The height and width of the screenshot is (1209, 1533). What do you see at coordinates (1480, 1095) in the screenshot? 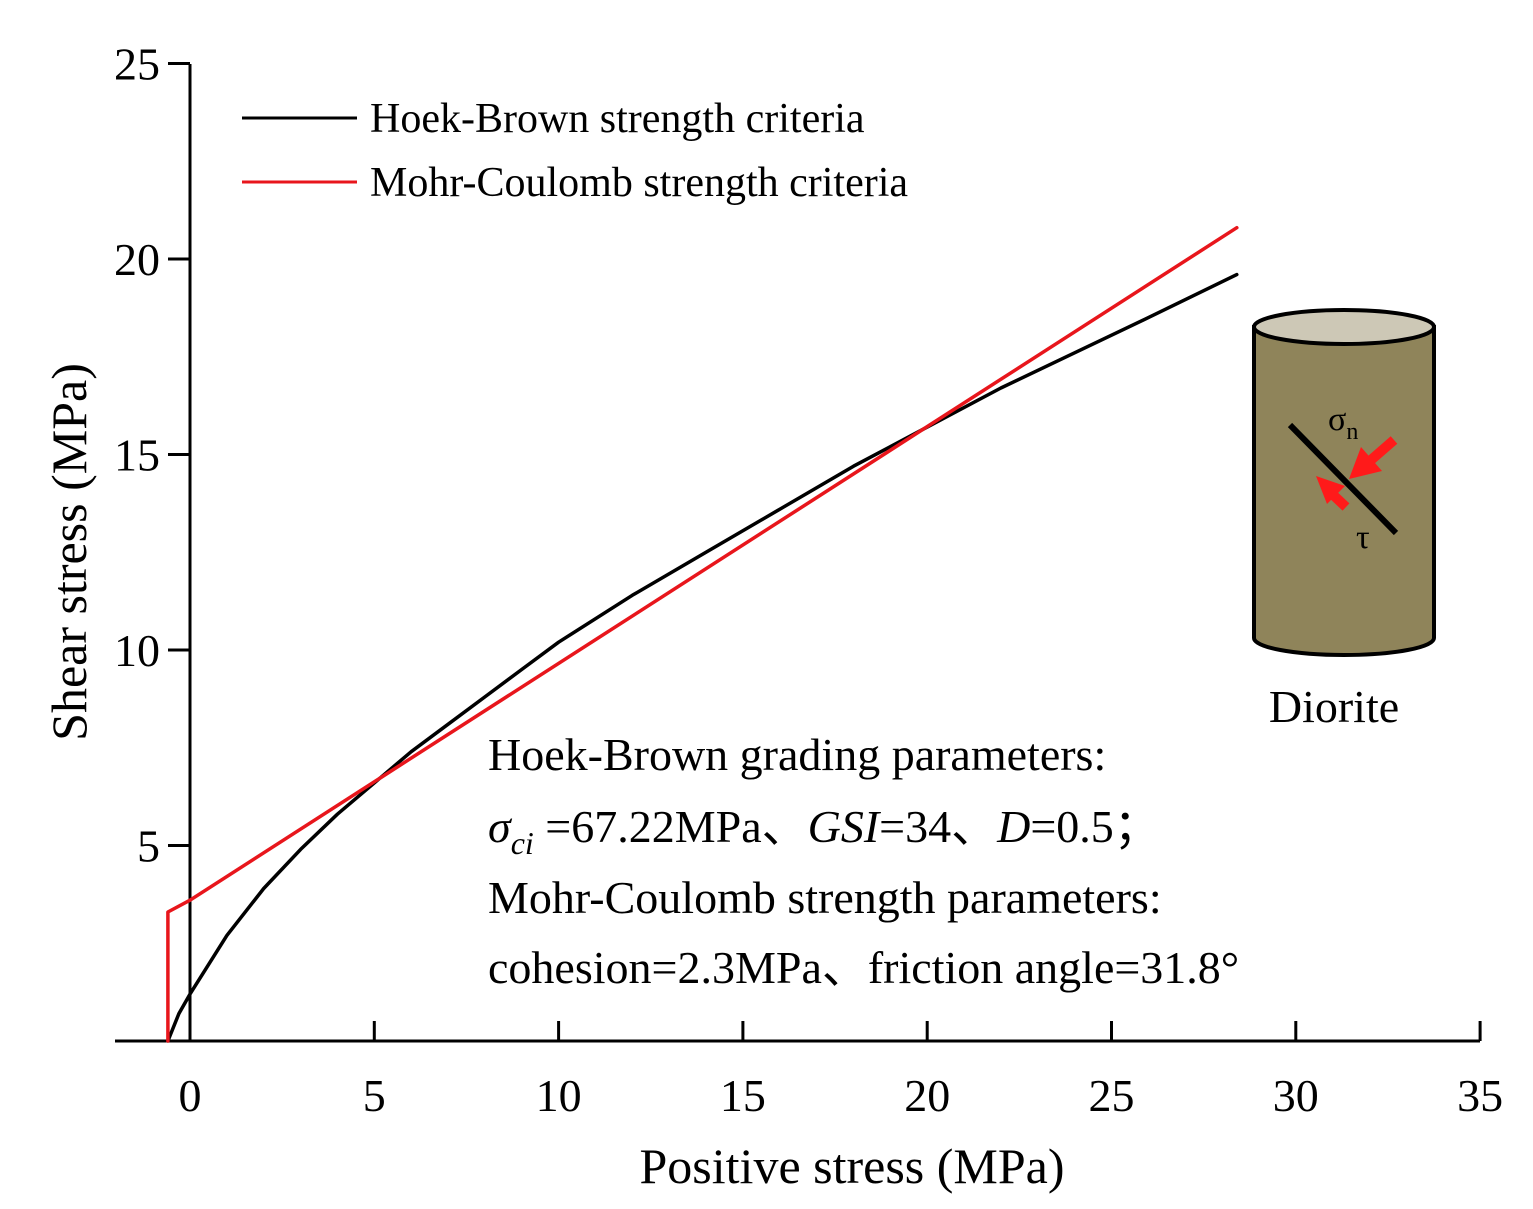
I see `x-tick-label-35: 35` at bounding box center [1480, 1095].